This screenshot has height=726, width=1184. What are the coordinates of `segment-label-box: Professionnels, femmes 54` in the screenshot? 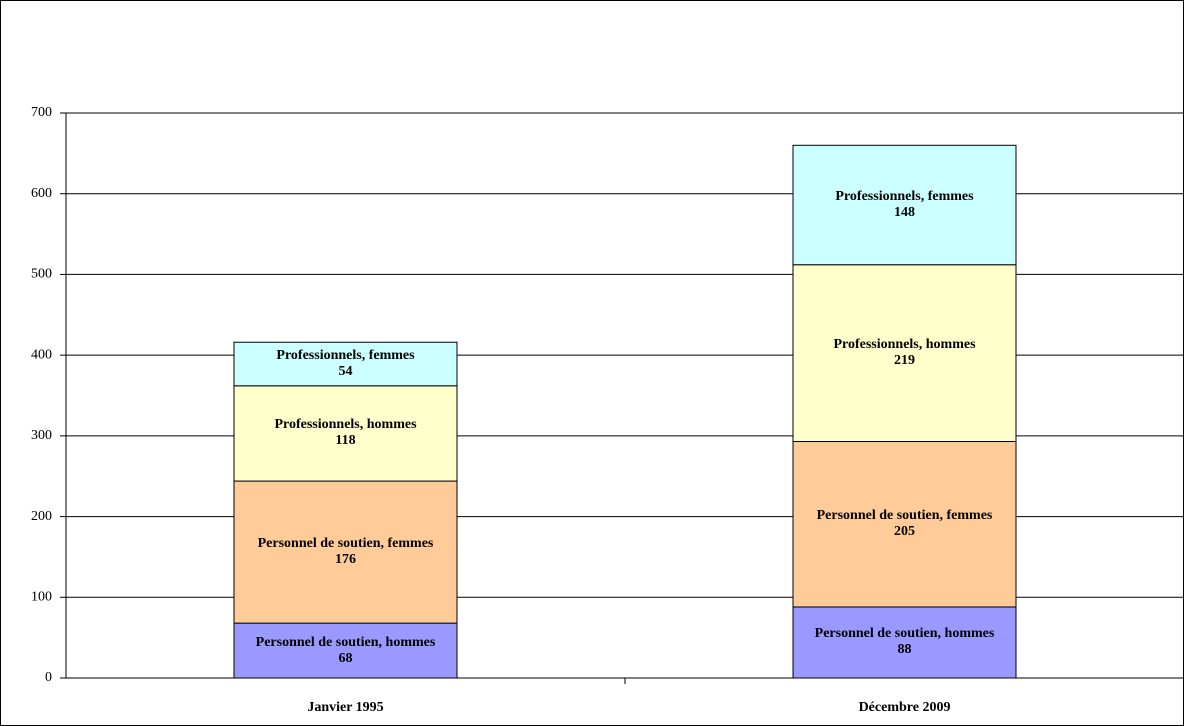 It's located at (345, 364).